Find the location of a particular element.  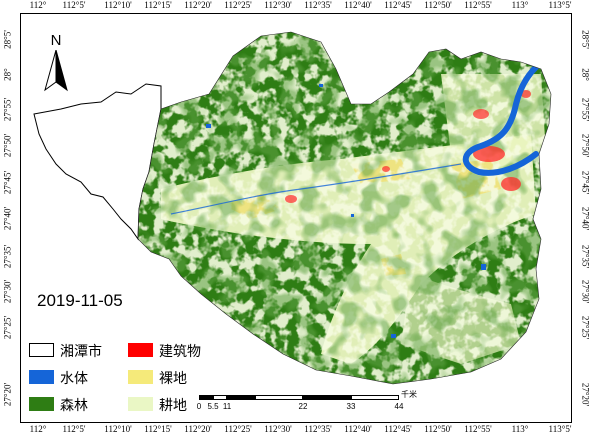

top-tick-label: 112°50' is located at coordinates (438, 5).